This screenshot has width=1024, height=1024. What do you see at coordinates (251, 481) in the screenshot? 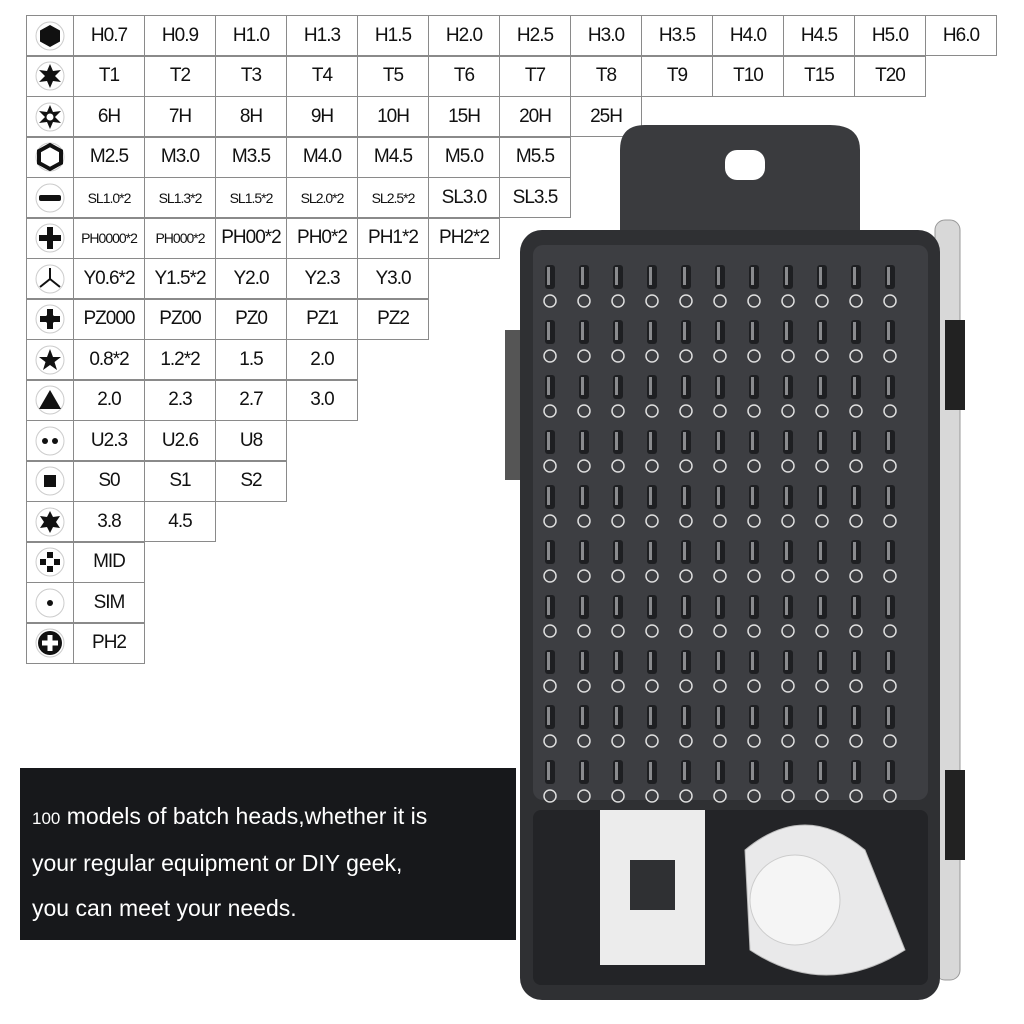
I see `bit-size-cell: S2` at bounding box center [251, 481].